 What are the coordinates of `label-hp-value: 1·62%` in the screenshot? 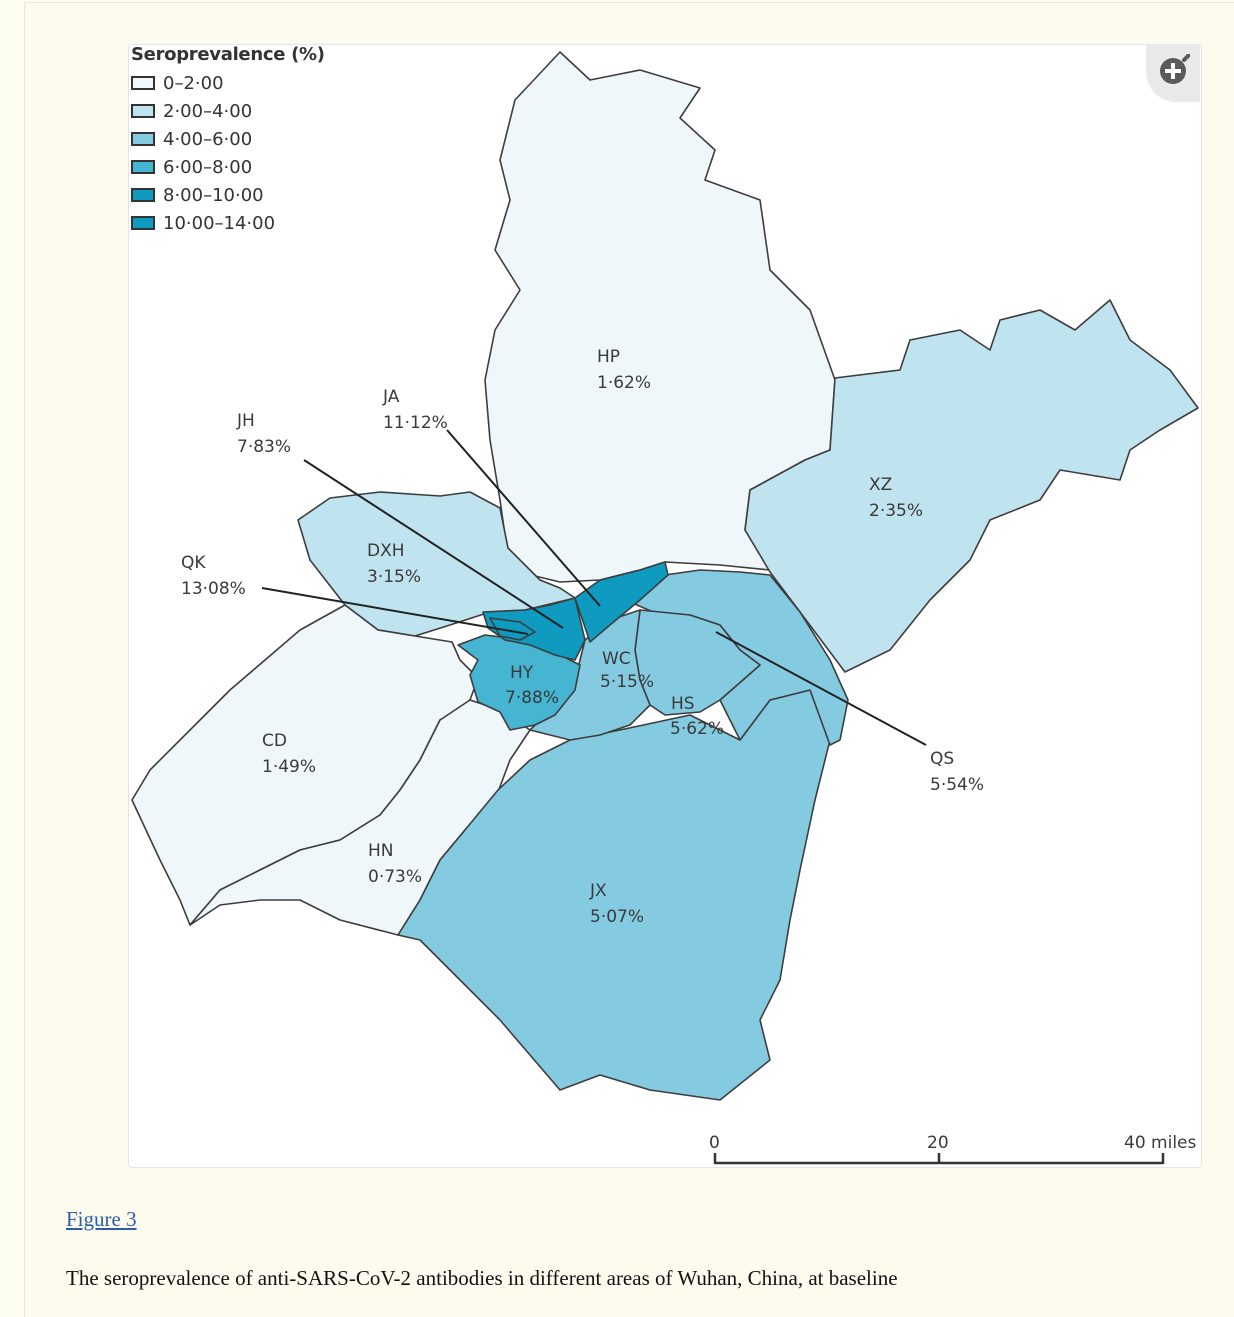 It's located at (624, 383).